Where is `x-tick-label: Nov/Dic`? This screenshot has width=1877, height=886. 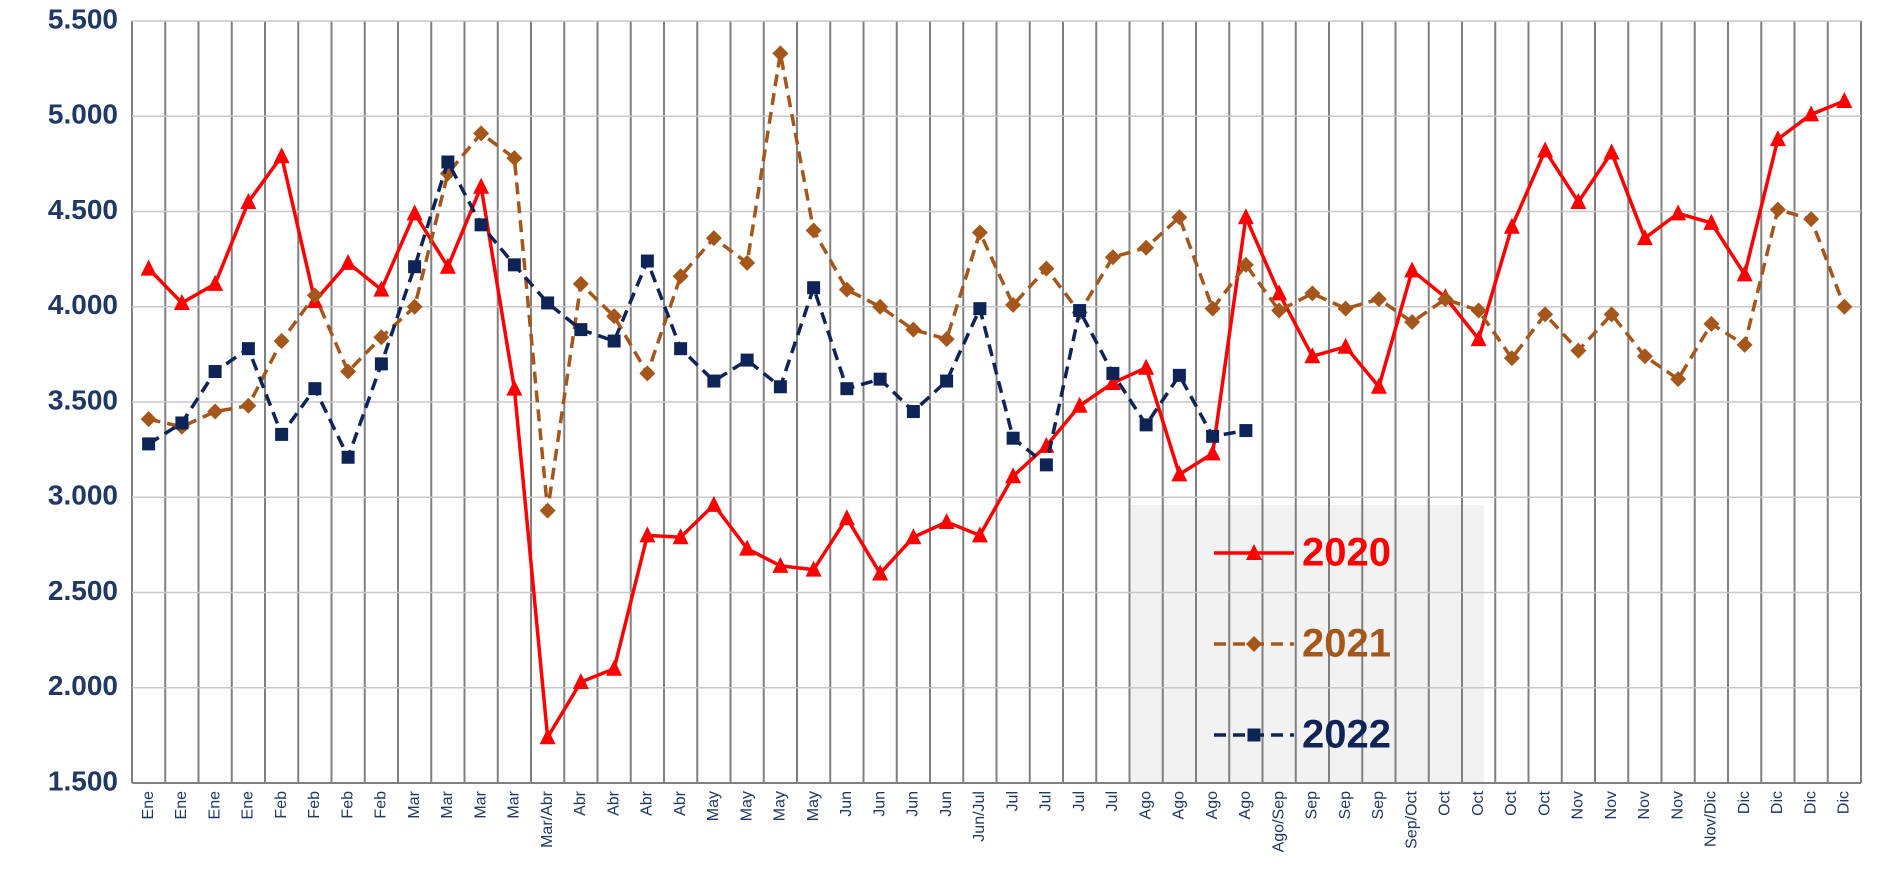
x-tick-label: Nov/Dic is located at coordinates (1711, 819).